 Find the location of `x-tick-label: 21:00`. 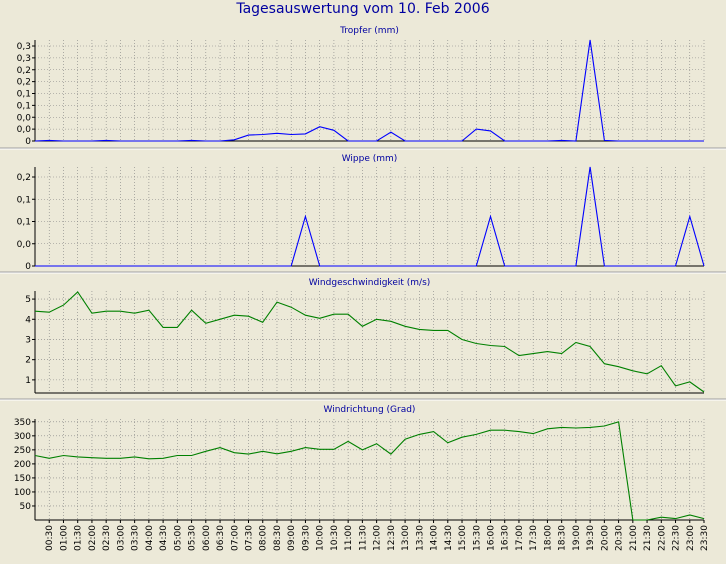

x-tick-label: 21:00 is located at coordinates (634, 538).